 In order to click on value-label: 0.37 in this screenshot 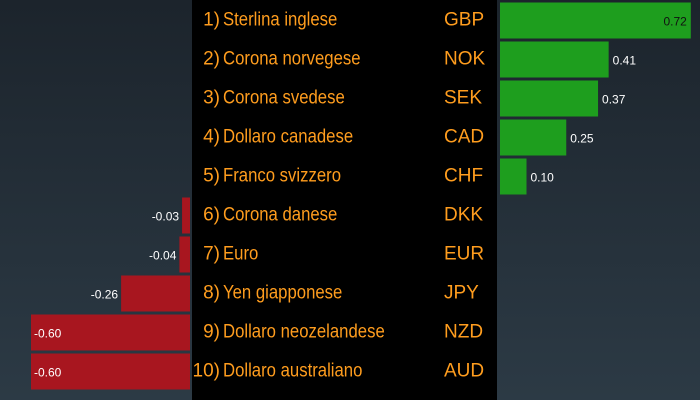, I will do `click(614, 100)`.